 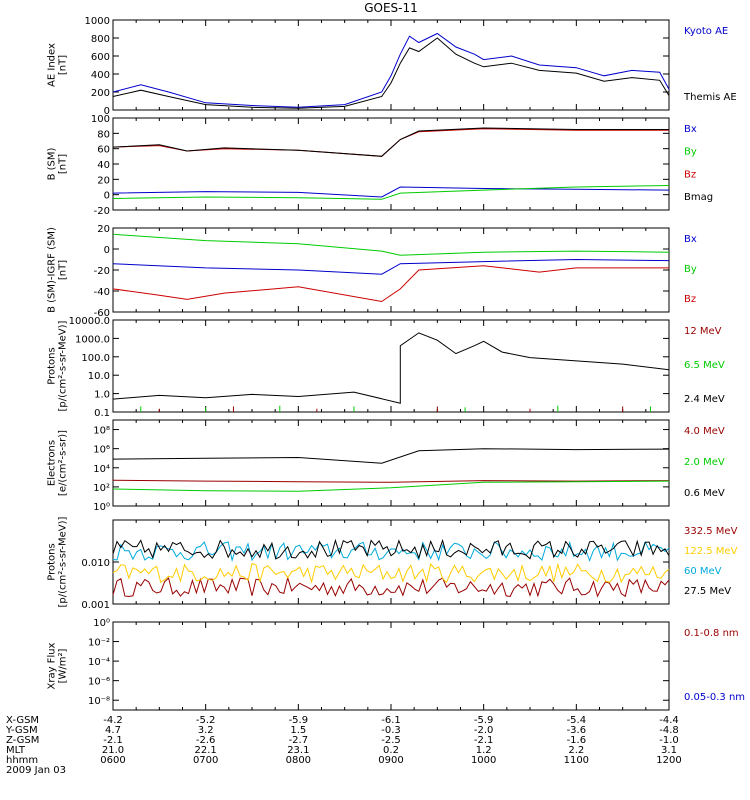 I want to click on orbit-row-label: MLT, so click(x=16, y=750).